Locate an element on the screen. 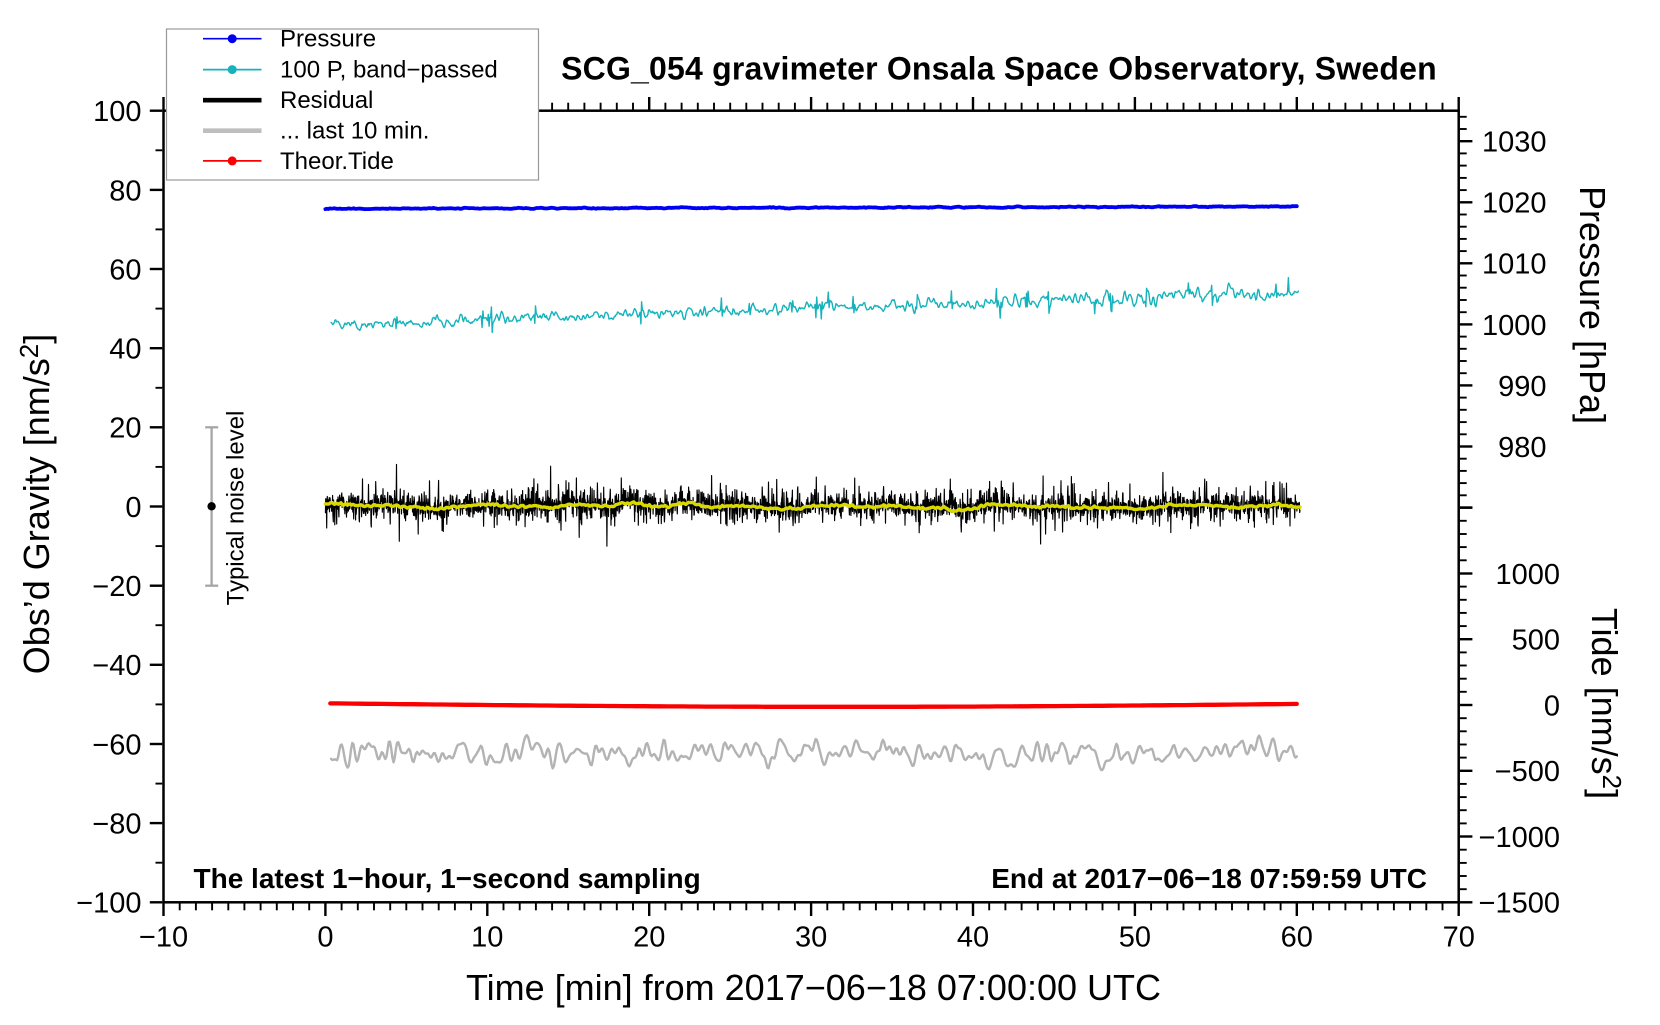  svg-text: Pressure is located at coordinates (328, 39).